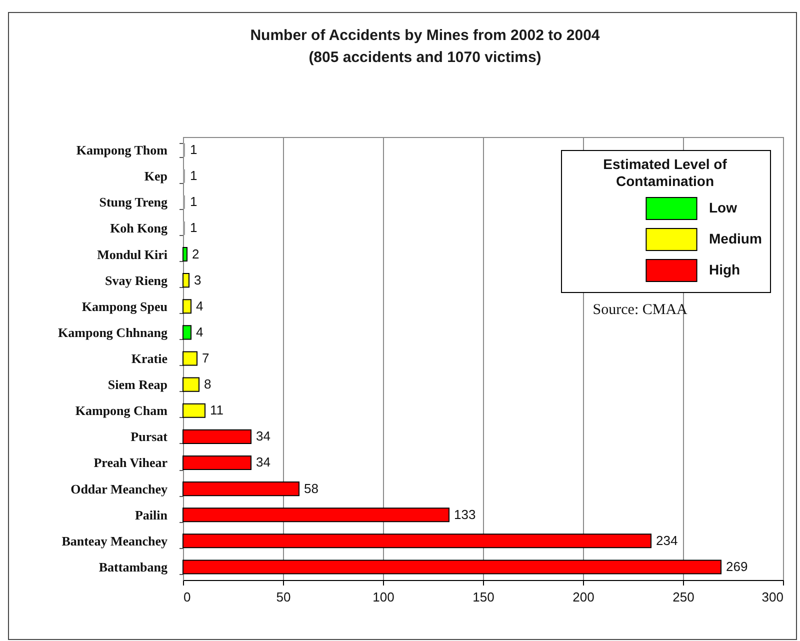 This screenshot has height=641, width=800. What do you see at coordinates (217, 410) in the screenshot?
I see `data-label: 11` at bounding box center [217, 410].